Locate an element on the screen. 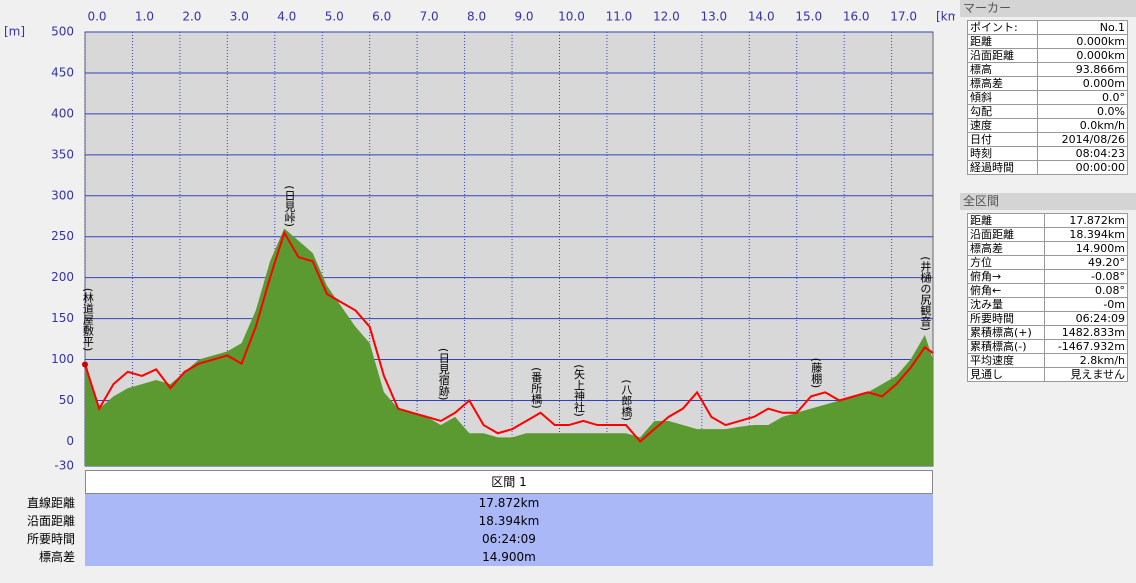 The image size is (1136, 583). section-row: 所要時間 06:24:09 is located at coordinates (466, 539).